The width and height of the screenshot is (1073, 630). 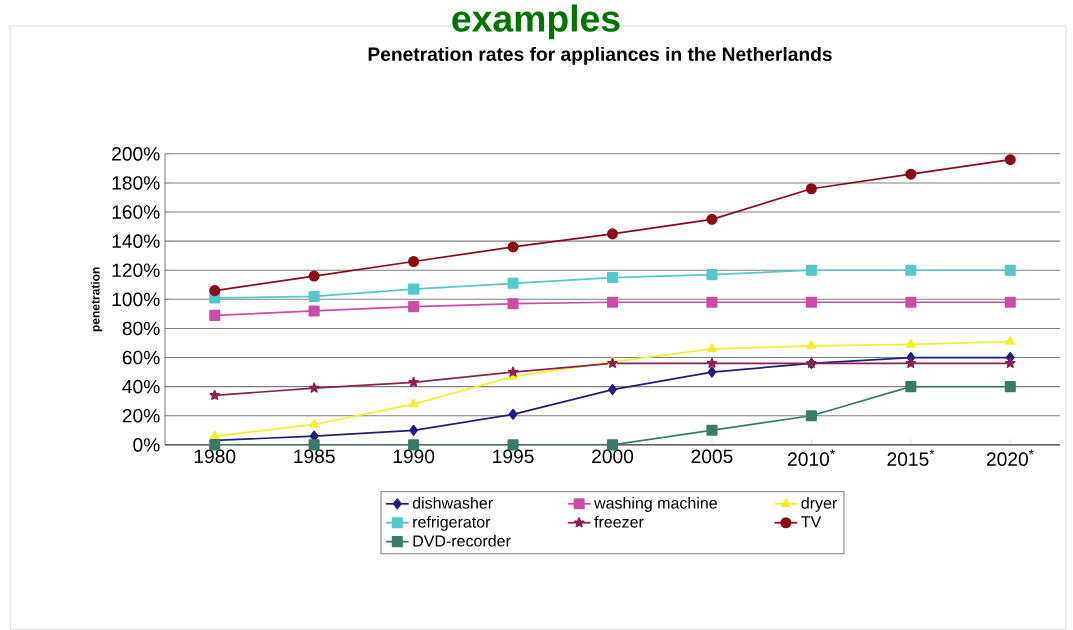 I want to click on y-tick-label: 200%, so click(x=136, y=154).